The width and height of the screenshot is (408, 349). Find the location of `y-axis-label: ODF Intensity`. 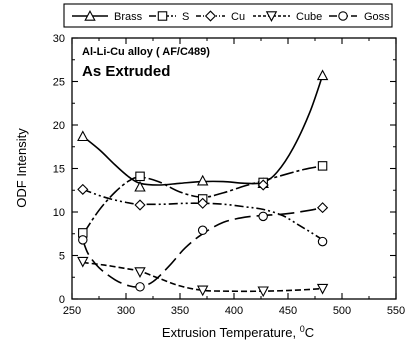

y-axis-label: ODF Intensity is located at coordinates (21, 168).